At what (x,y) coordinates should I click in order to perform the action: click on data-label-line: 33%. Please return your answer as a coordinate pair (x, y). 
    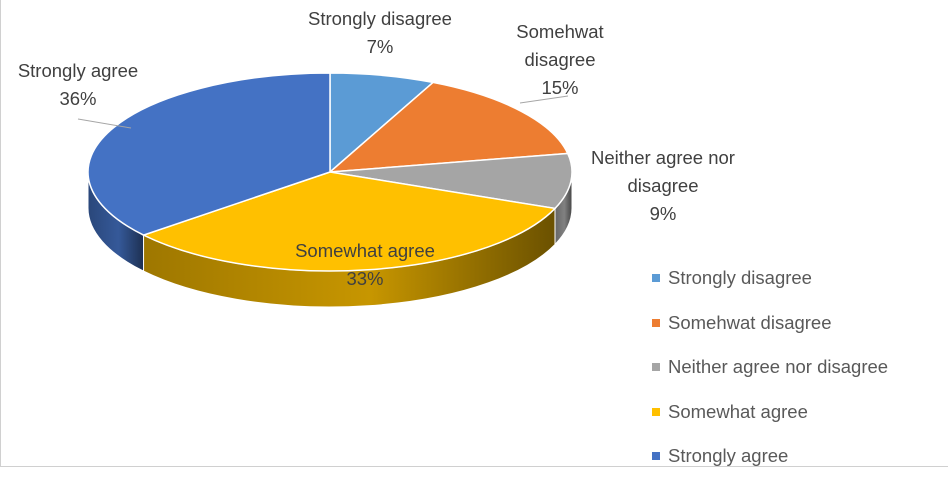
    Looking at the image, I should click on (364, 278).